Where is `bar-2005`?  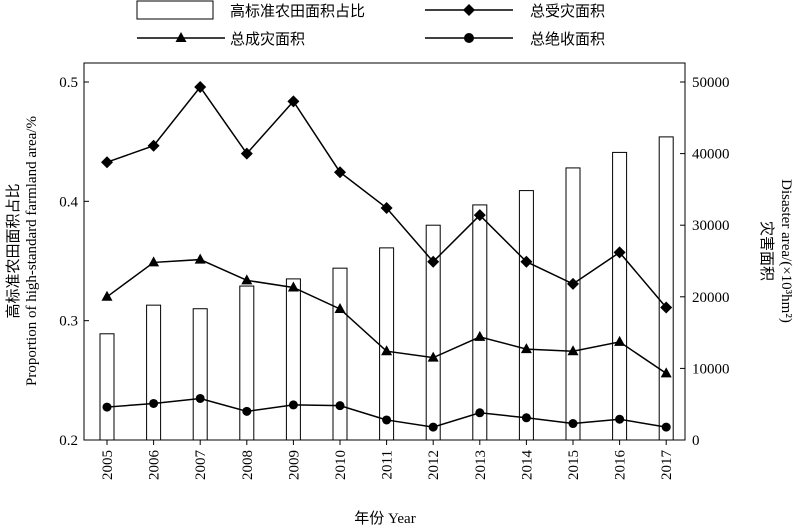 bar-2005 is located at coordinates (107, 387).